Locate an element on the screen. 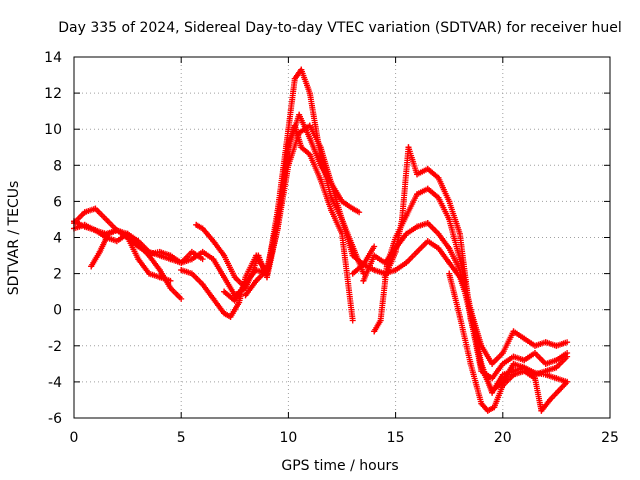 Image resolution: width=640 pixels, height=480 pixels. x-tick-label: 5 is located at coordinates (181, 438).